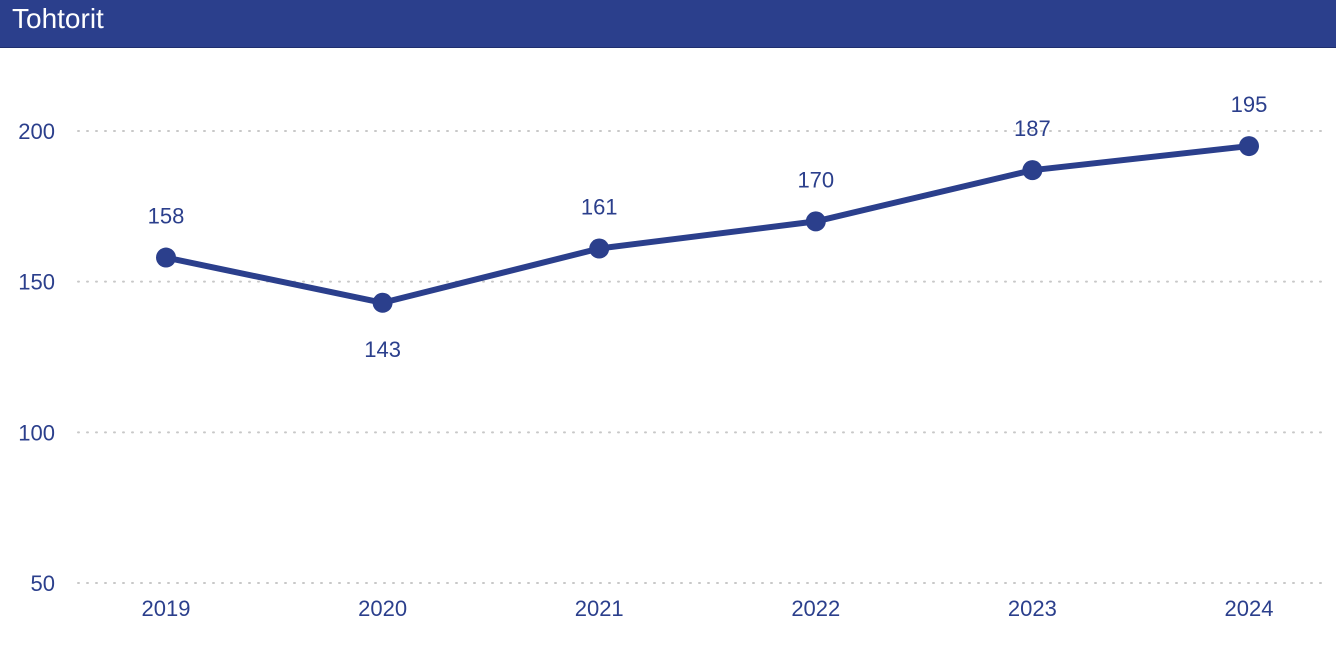 Image resolution: width=1336 pixels, height=672 pixels. What do you see at coordinates (815, 179) in the screenshot?
I see `data-label: 170` at bounding box center [815, 179].